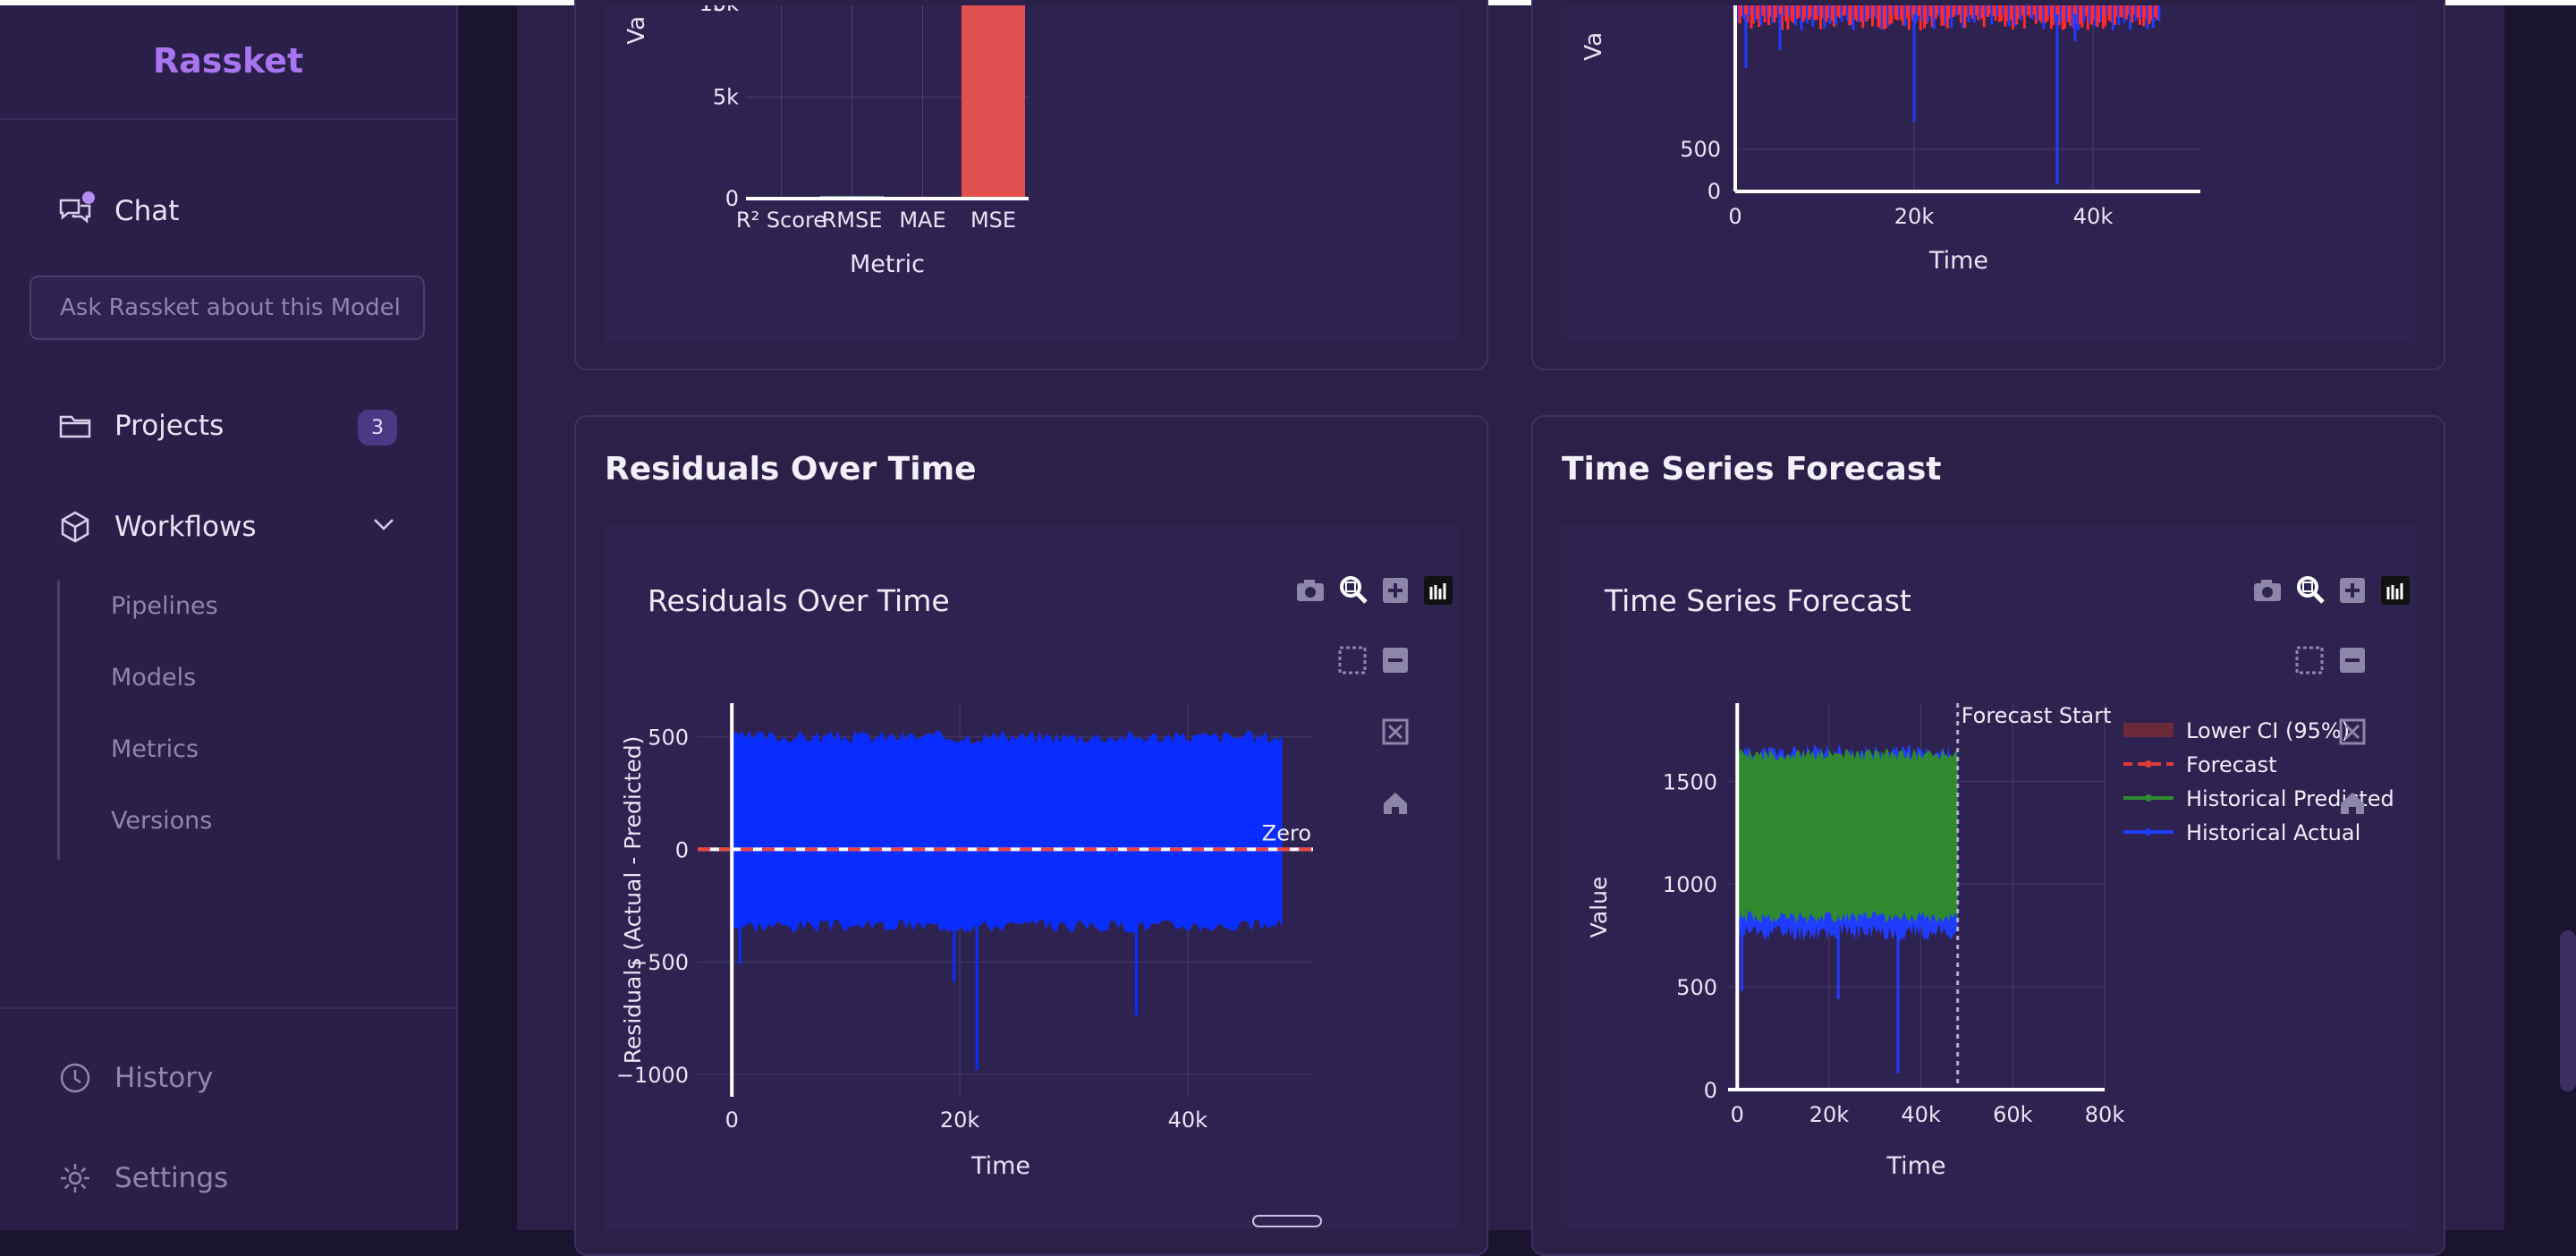 This screenshot has height=1256, width=2576. Describe the element at coordinates (2105, 1114) in the screenshot. I see `x-tick-label: 80k` at that location.